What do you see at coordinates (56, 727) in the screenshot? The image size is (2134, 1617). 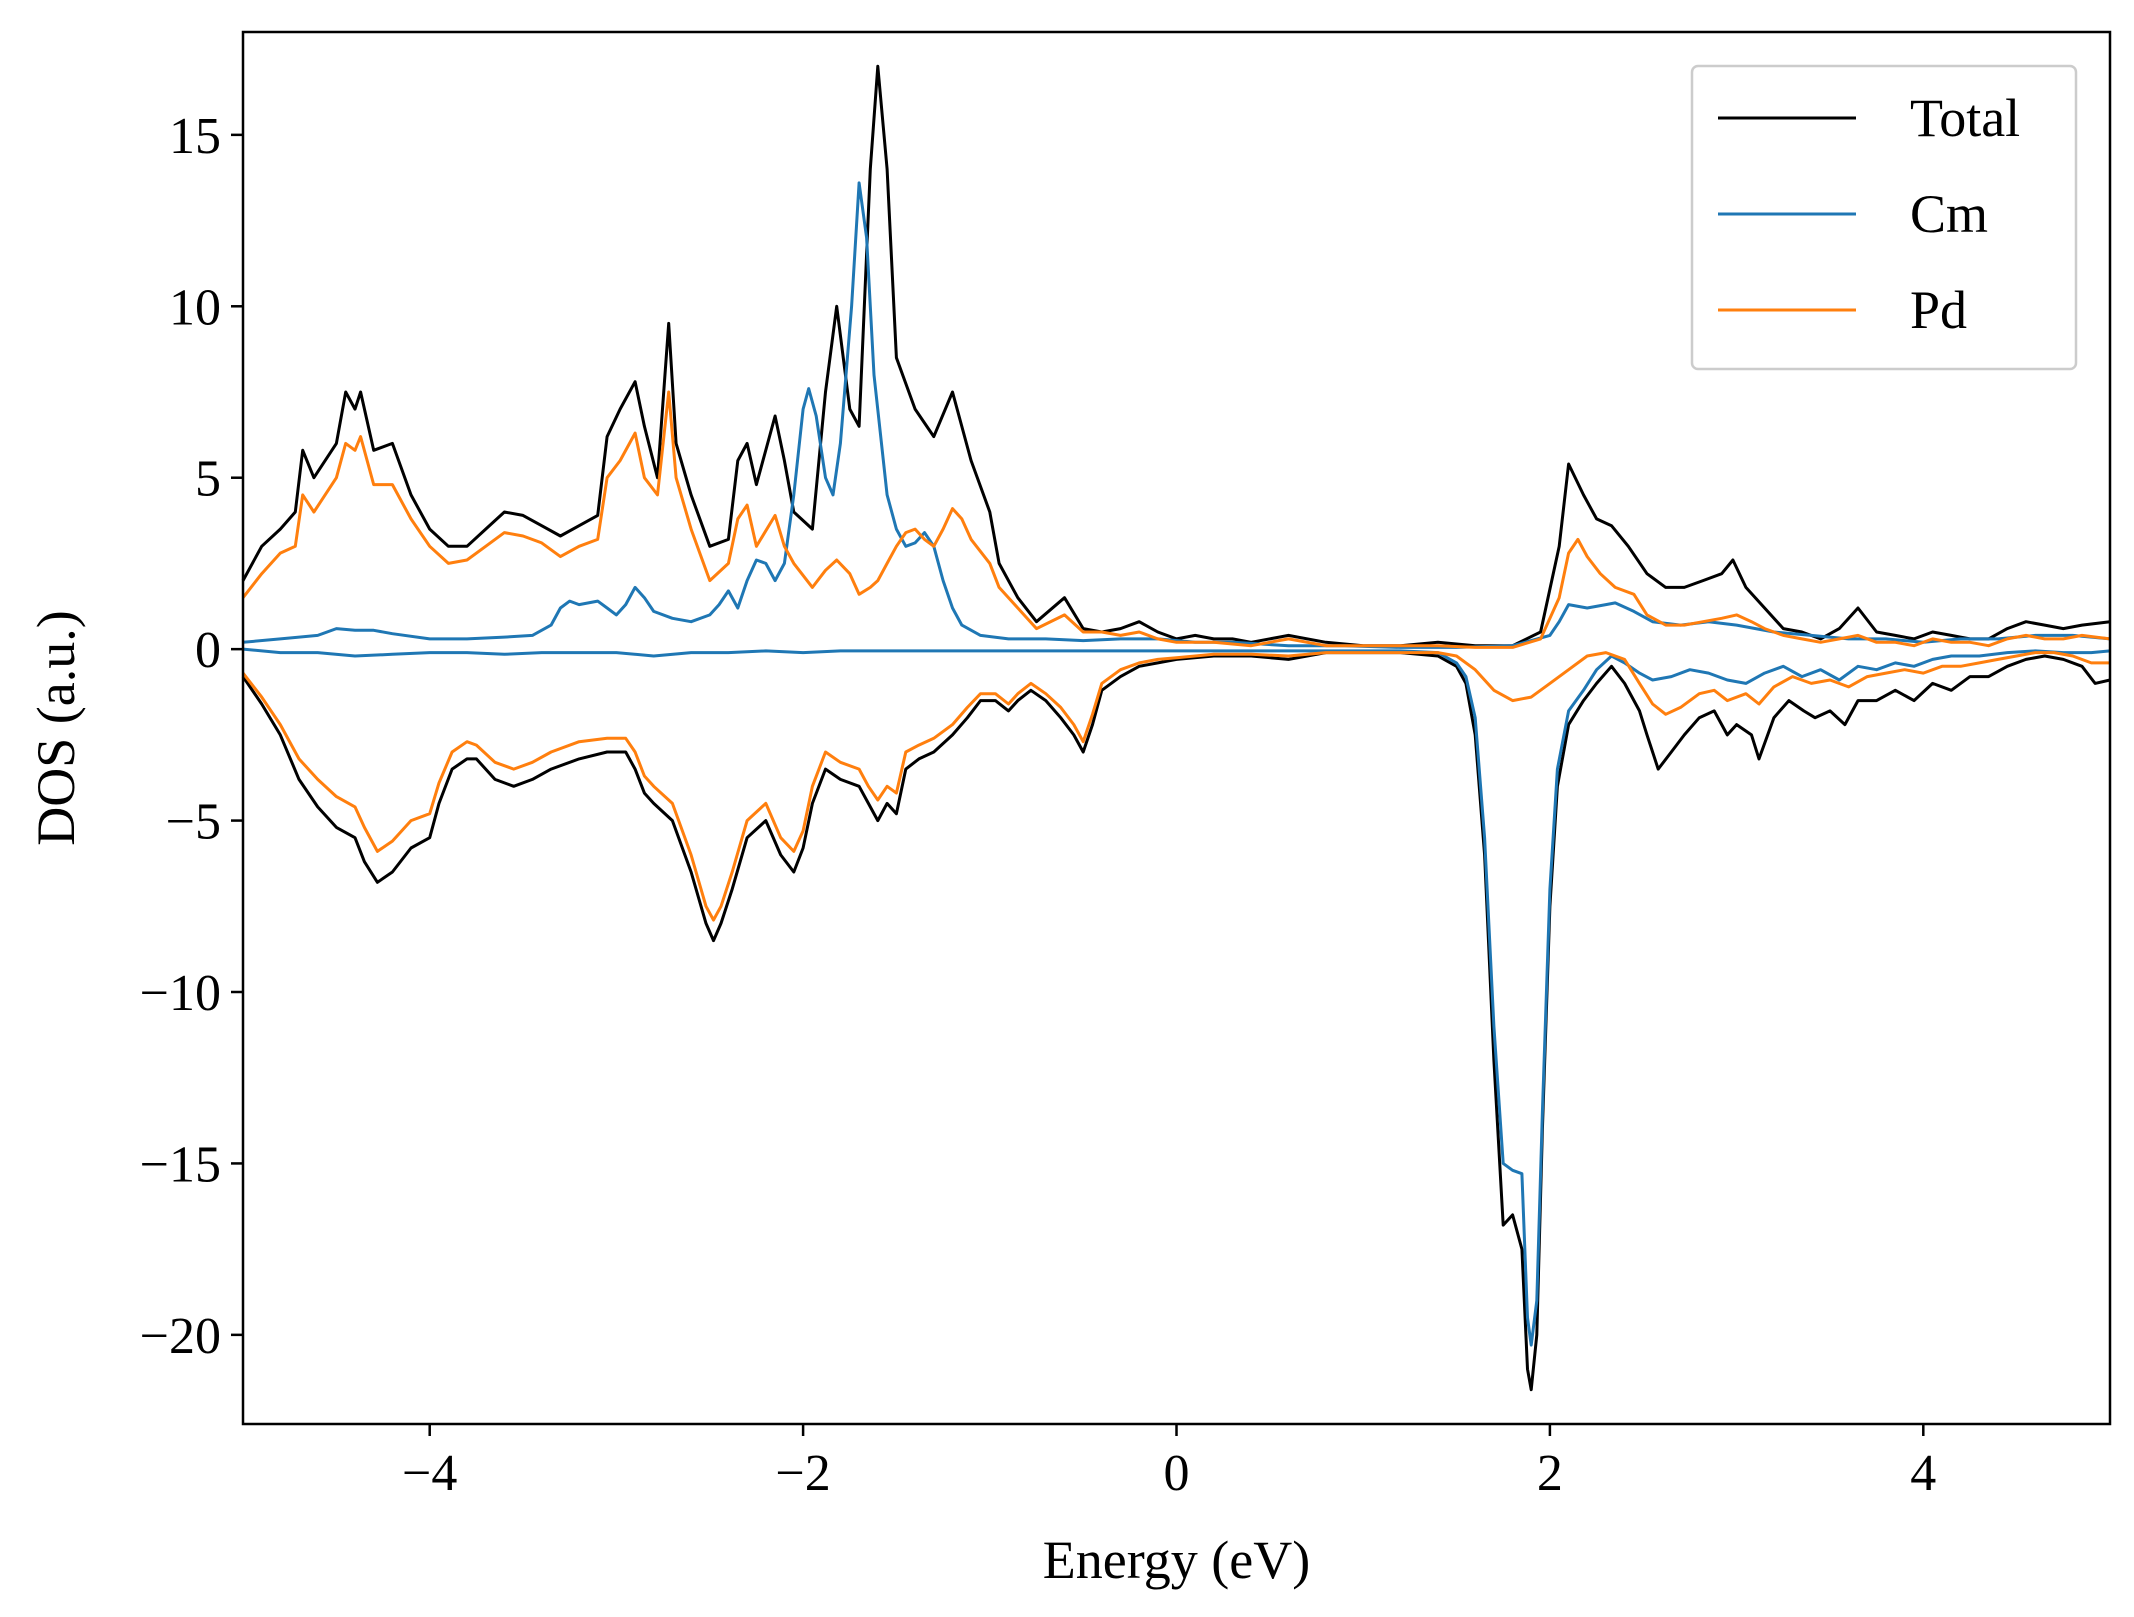 I see `y-axis-label: DOS (a.u.)` at bounding box center [56, 727].